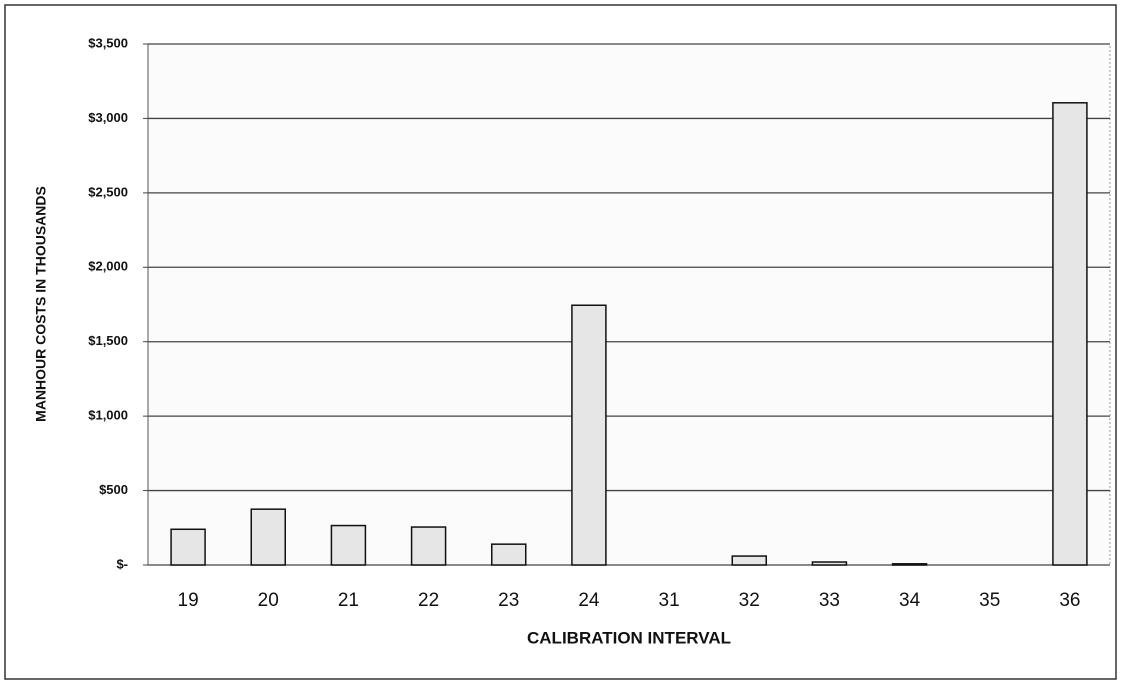 This screenshot has width=1122, height=689. Describe the element at coordinates (108, 415) in the screenshot. I see `y-tick-label: $1,000` at that location.